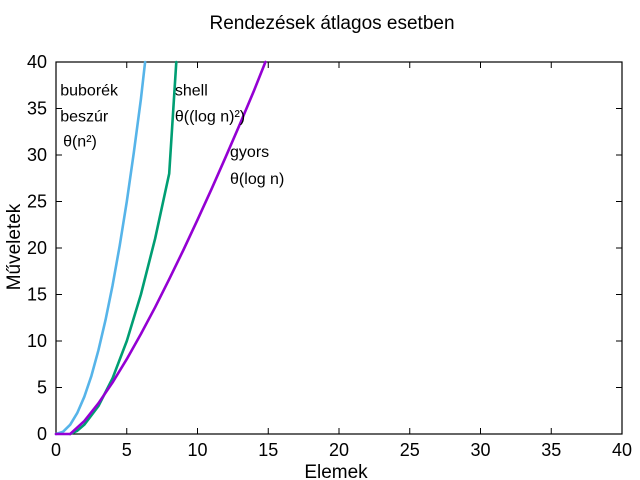 Image resolution: width=640 pixels, height=480 pixels. I want to click on y-tick-label: 5, so click(42, 388).